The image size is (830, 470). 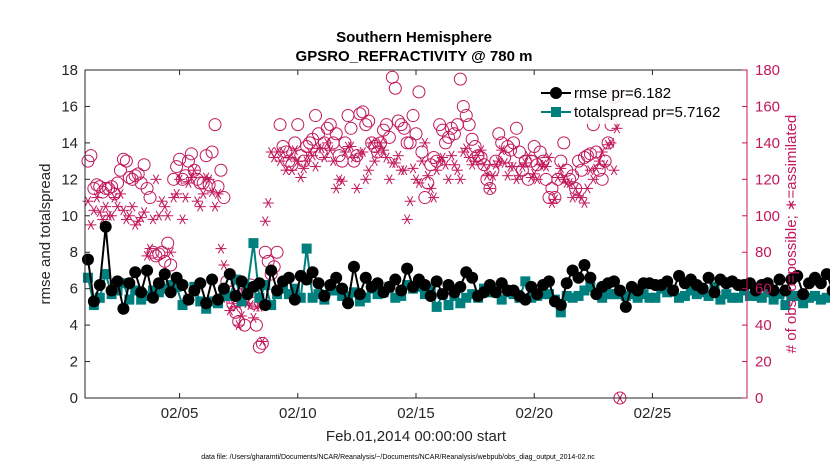 I want to click on y-tick-label: 6, so click(x=74, y=289).